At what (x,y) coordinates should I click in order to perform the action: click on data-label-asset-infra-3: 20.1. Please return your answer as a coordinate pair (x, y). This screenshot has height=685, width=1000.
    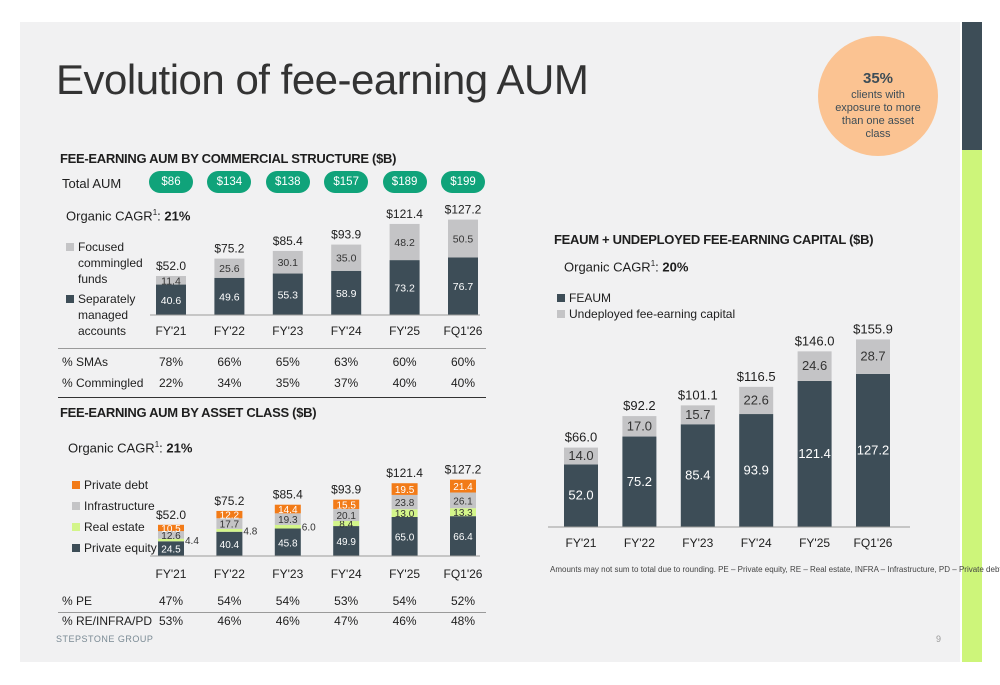
    Looking at the image, I should click on (346, 516).